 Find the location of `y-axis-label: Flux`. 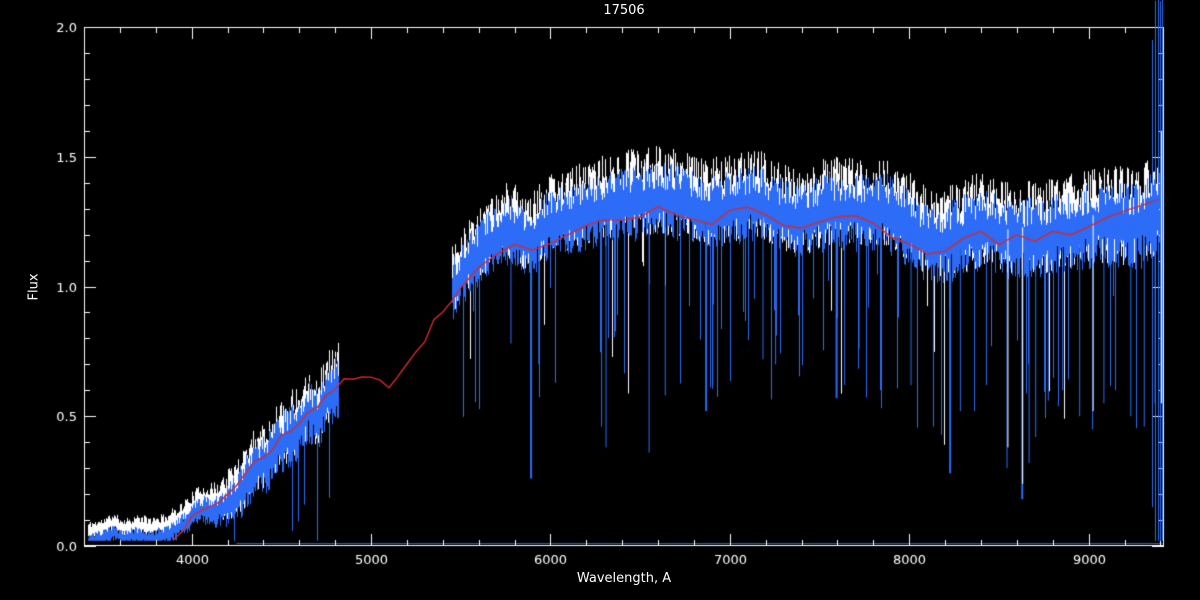

y-axis-label: Flux is located at coordinates (34, 287).